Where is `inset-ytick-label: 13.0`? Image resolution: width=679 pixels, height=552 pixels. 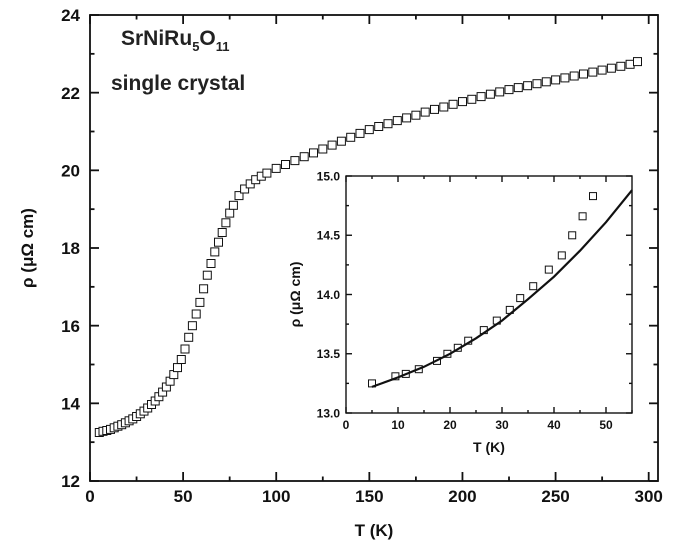 inset-ytick-label: 13.0 is located at coordinates (329, 413).